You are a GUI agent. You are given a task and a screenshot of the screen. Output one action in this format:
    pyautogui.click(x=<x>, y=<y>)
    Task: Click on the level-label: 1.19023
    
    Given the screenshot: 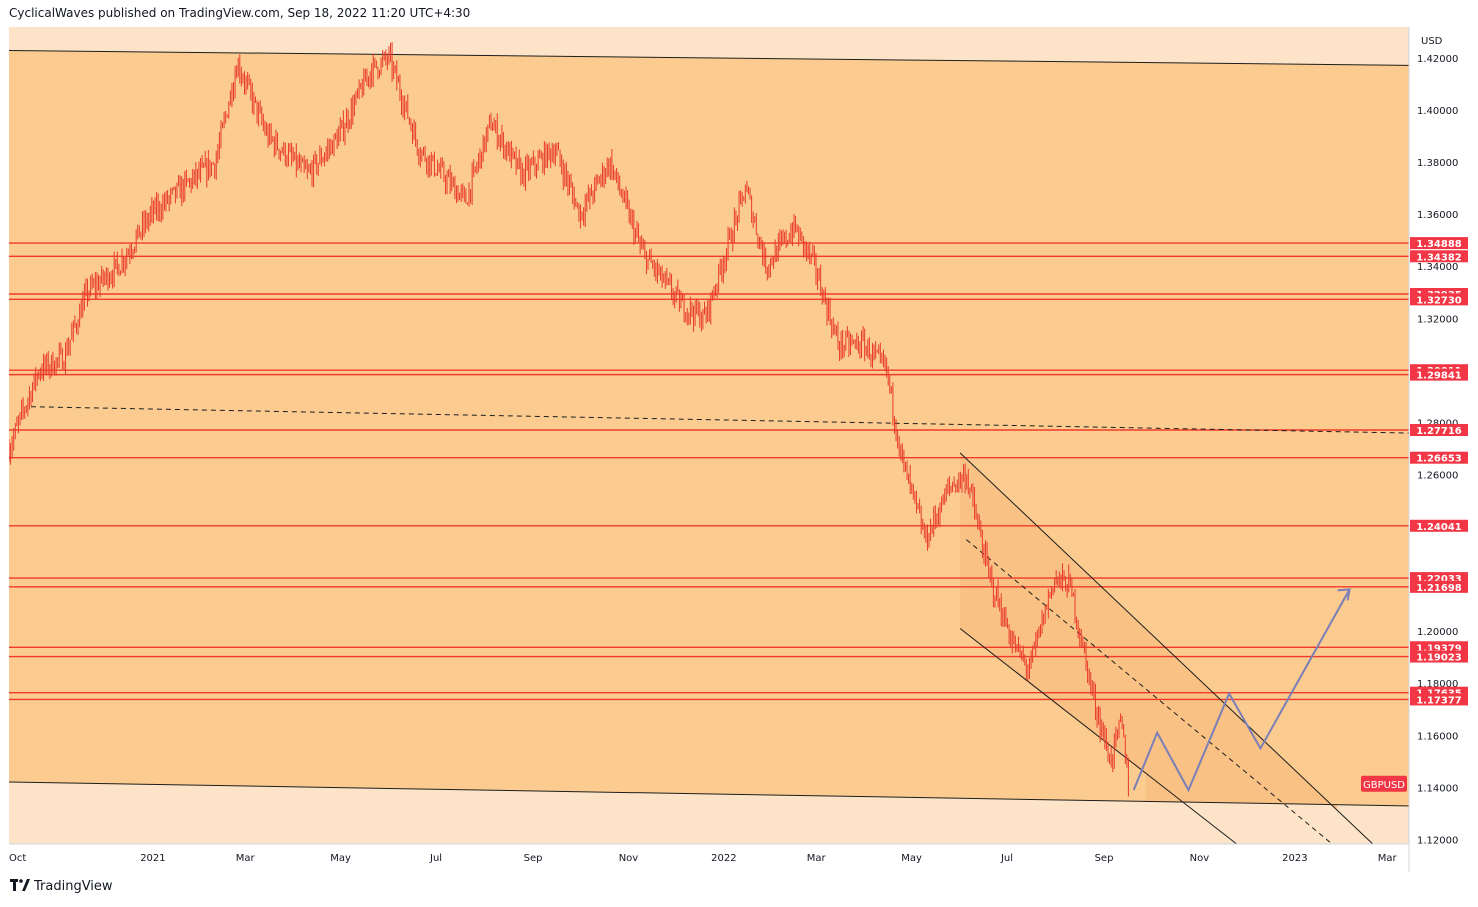 What is the action you would take?
    pyautogui.click(x=1439, y=658)
    